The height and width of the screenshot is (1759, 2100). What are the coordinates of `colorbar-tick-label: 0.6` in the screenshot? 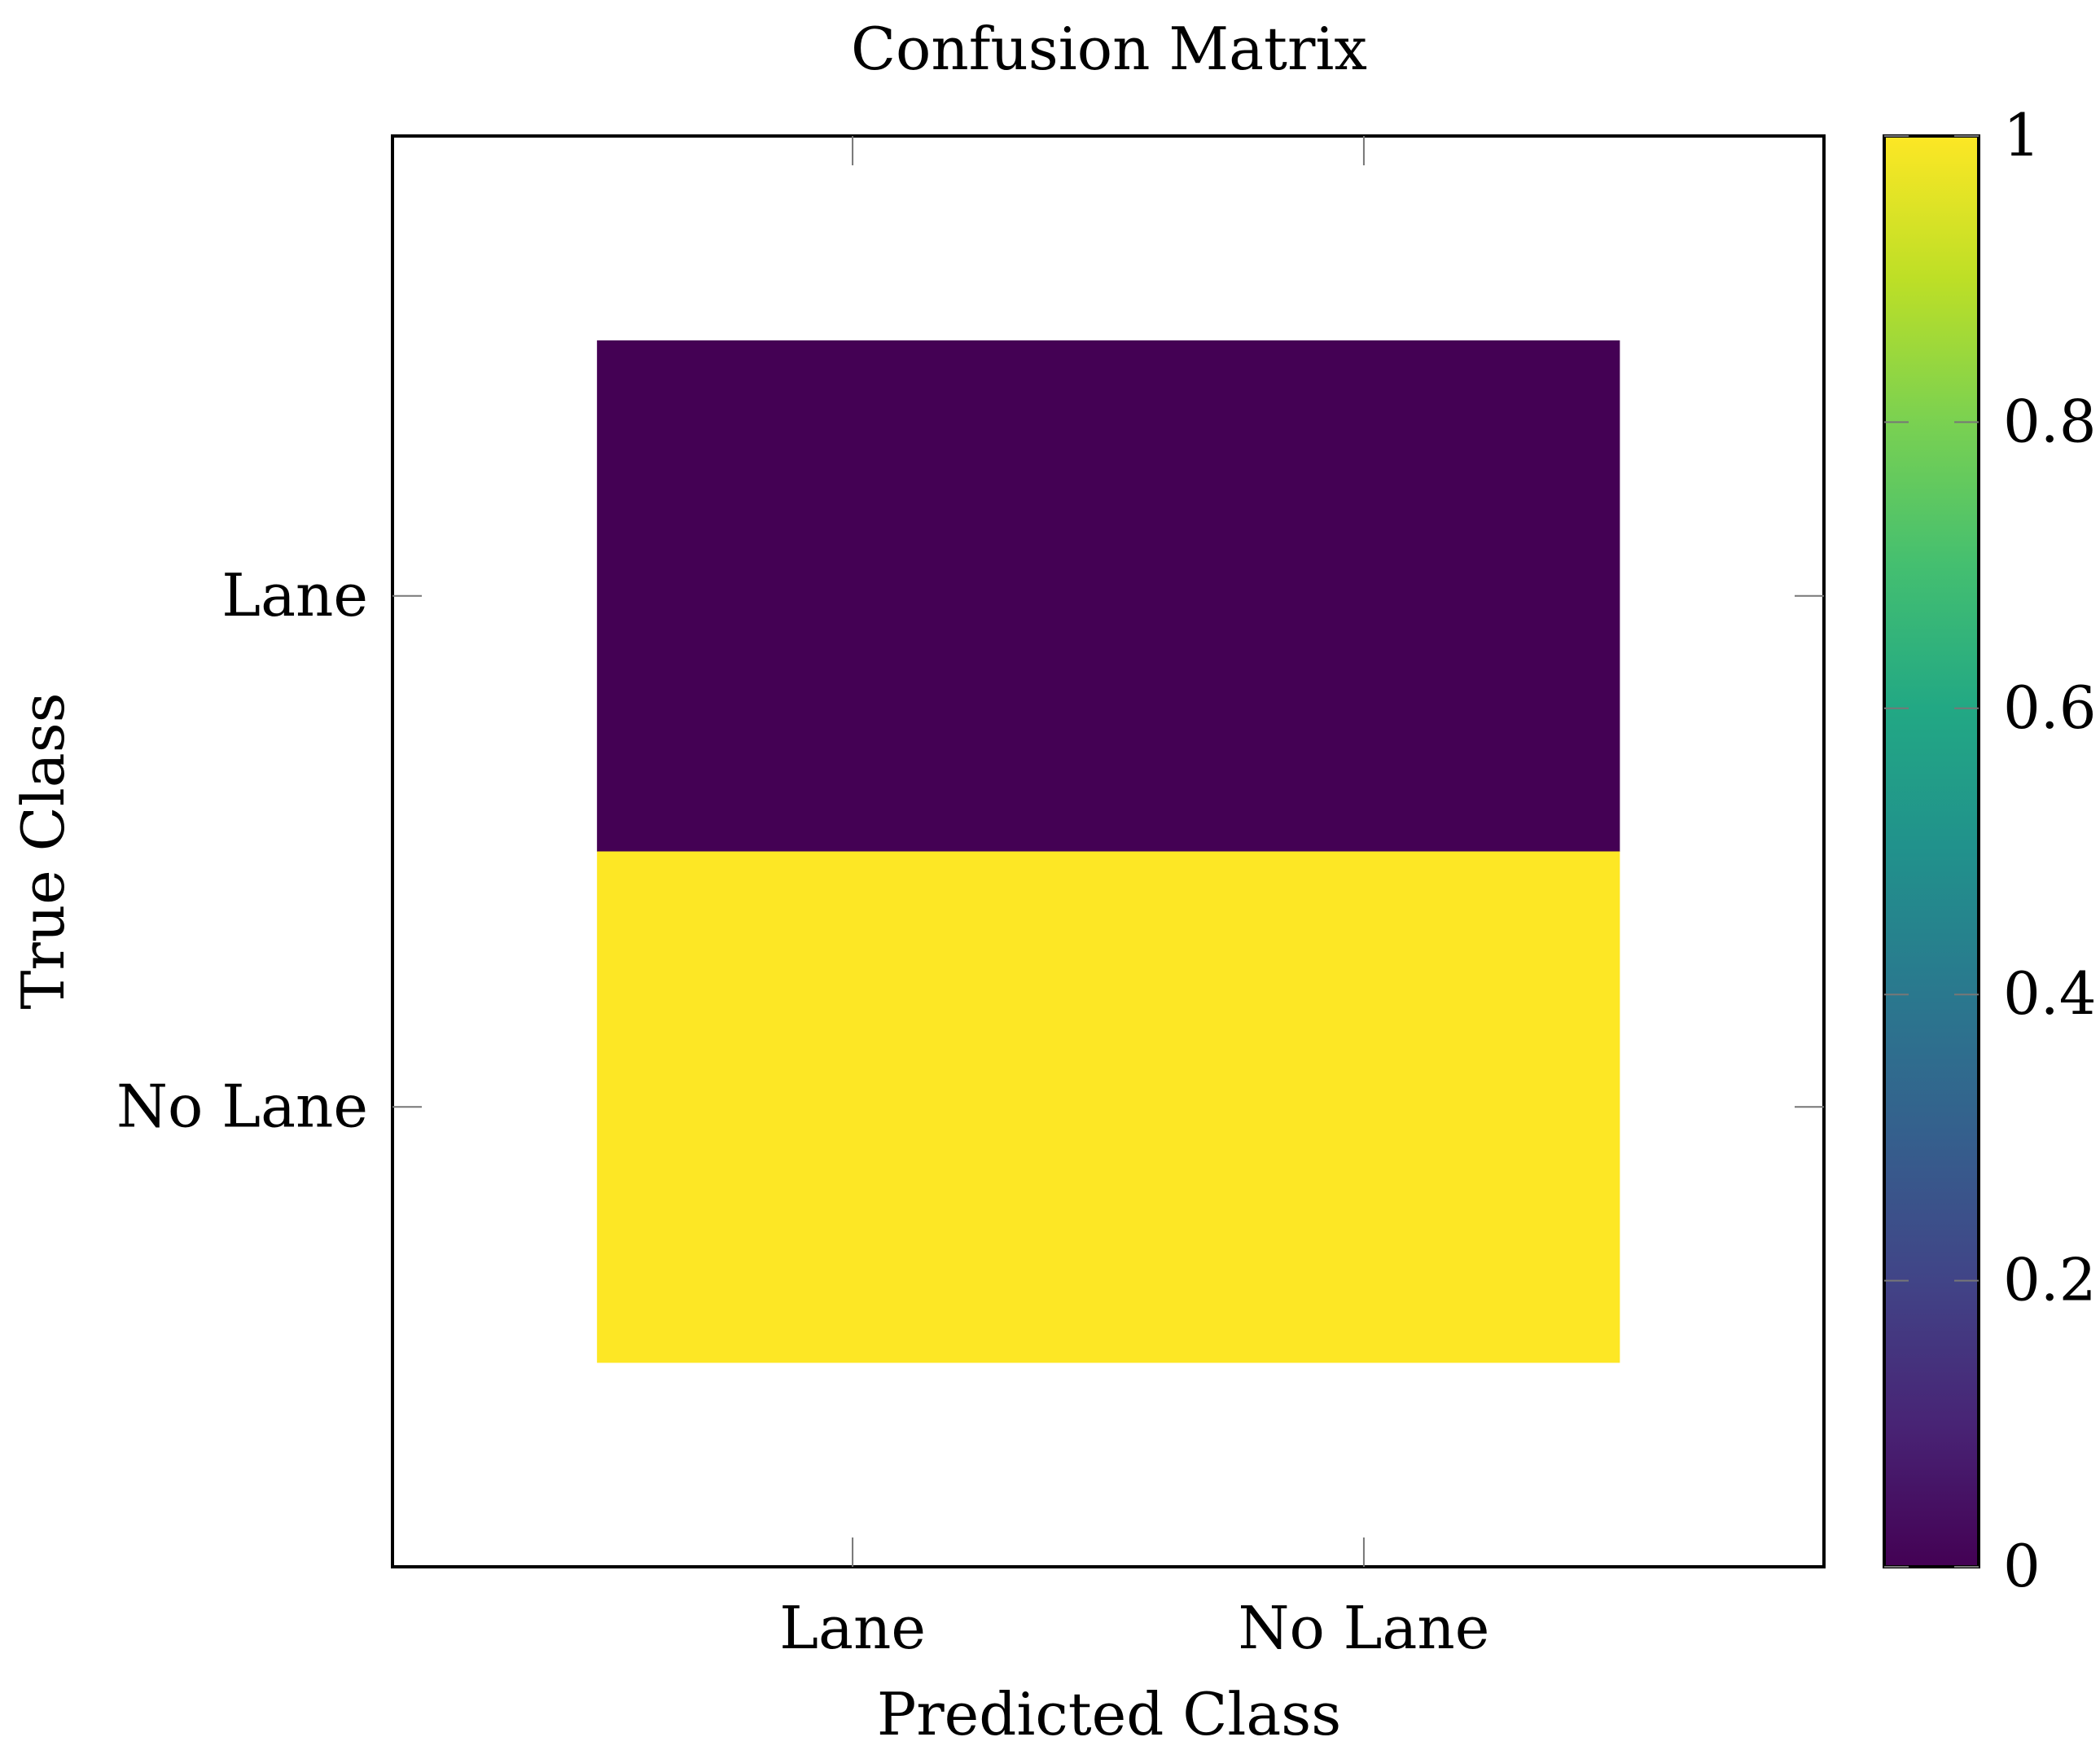 It's located at (2050, 707).